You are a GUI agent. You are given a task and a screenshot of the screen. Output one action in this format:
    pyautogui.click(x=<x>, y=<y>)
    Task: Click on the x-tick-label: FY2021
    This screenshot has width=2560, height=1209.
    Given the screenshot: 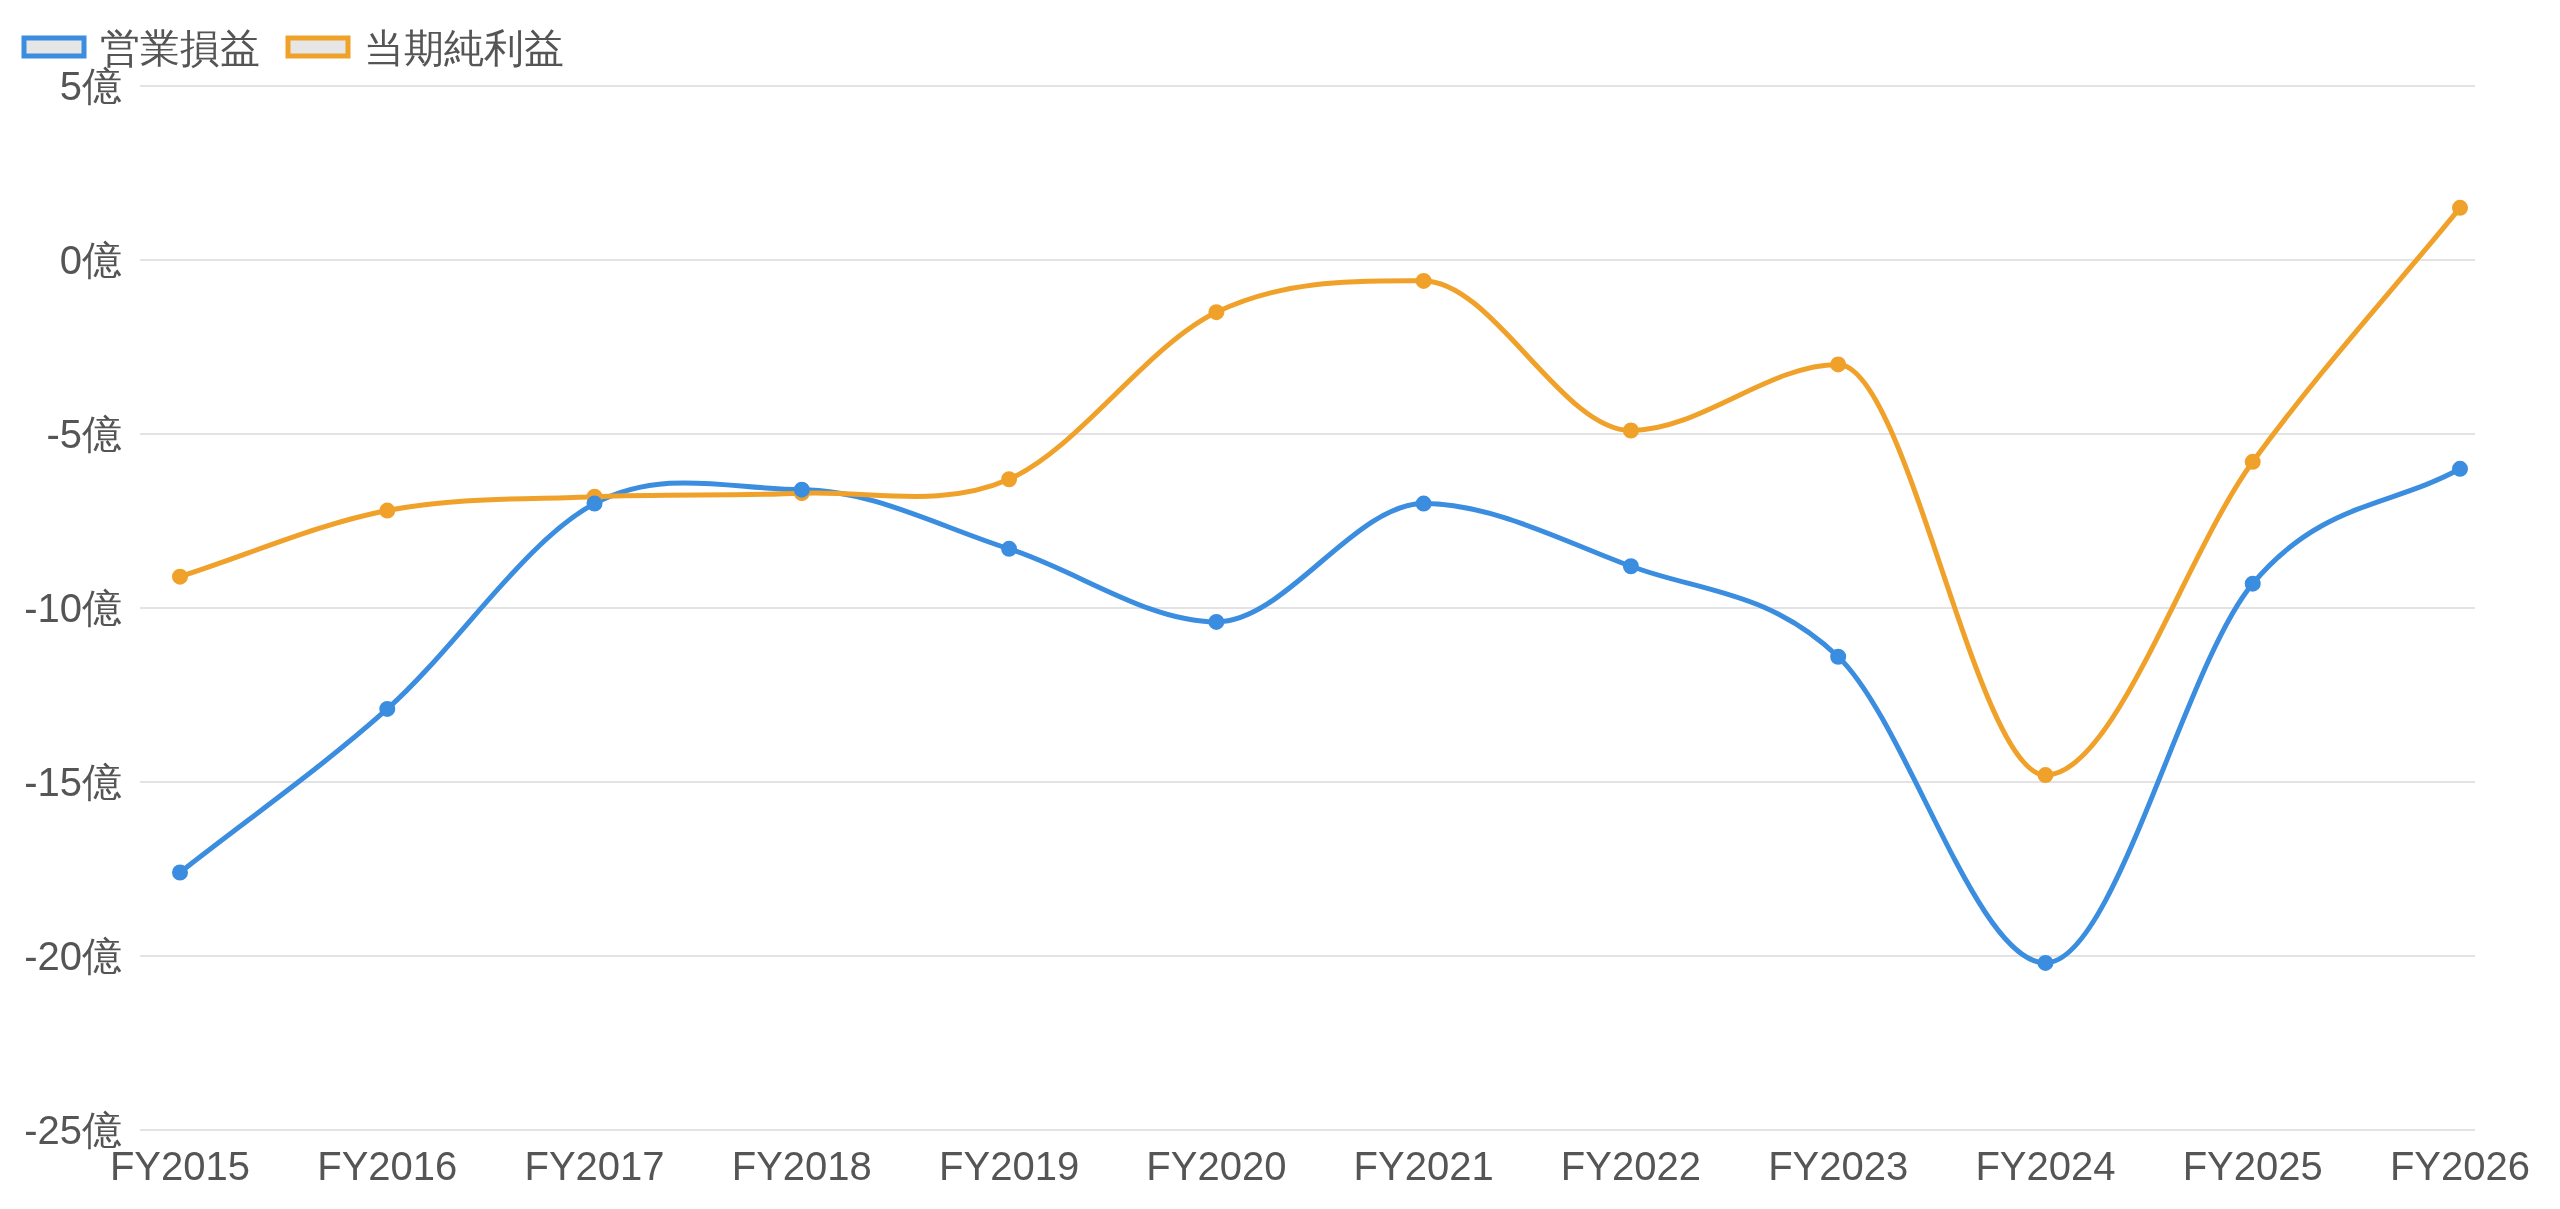 What is the action you would take?
    pyautogui.click(x=1423, y=1166)
    